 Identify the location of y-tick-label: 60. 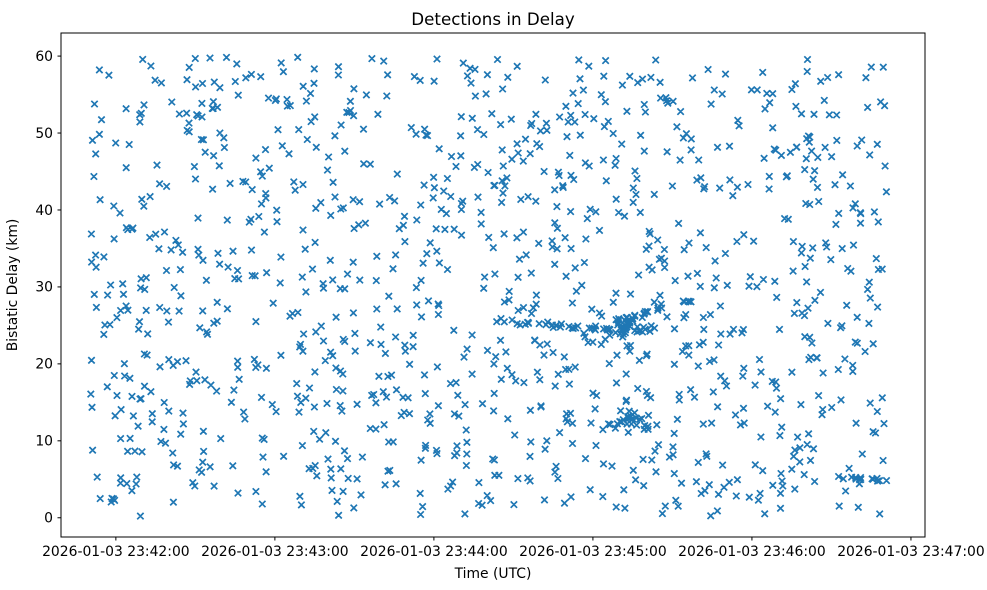
(44, 57).